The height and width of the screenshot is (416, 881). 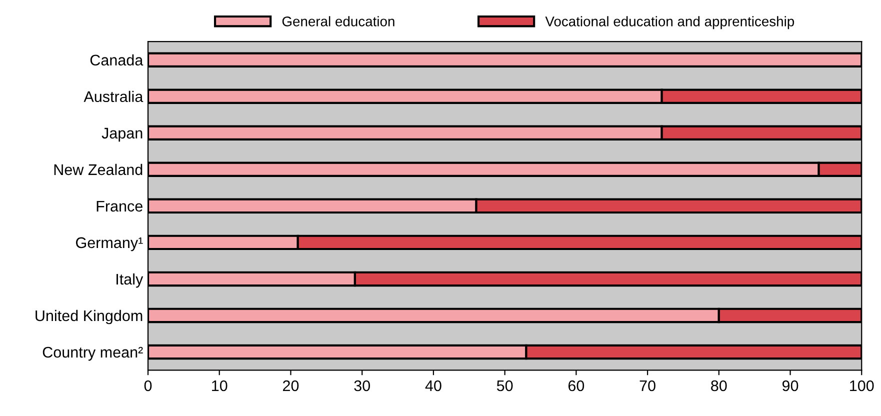 I want to click on y-tick-label: United Kingdom, so click(x=89, y=317).